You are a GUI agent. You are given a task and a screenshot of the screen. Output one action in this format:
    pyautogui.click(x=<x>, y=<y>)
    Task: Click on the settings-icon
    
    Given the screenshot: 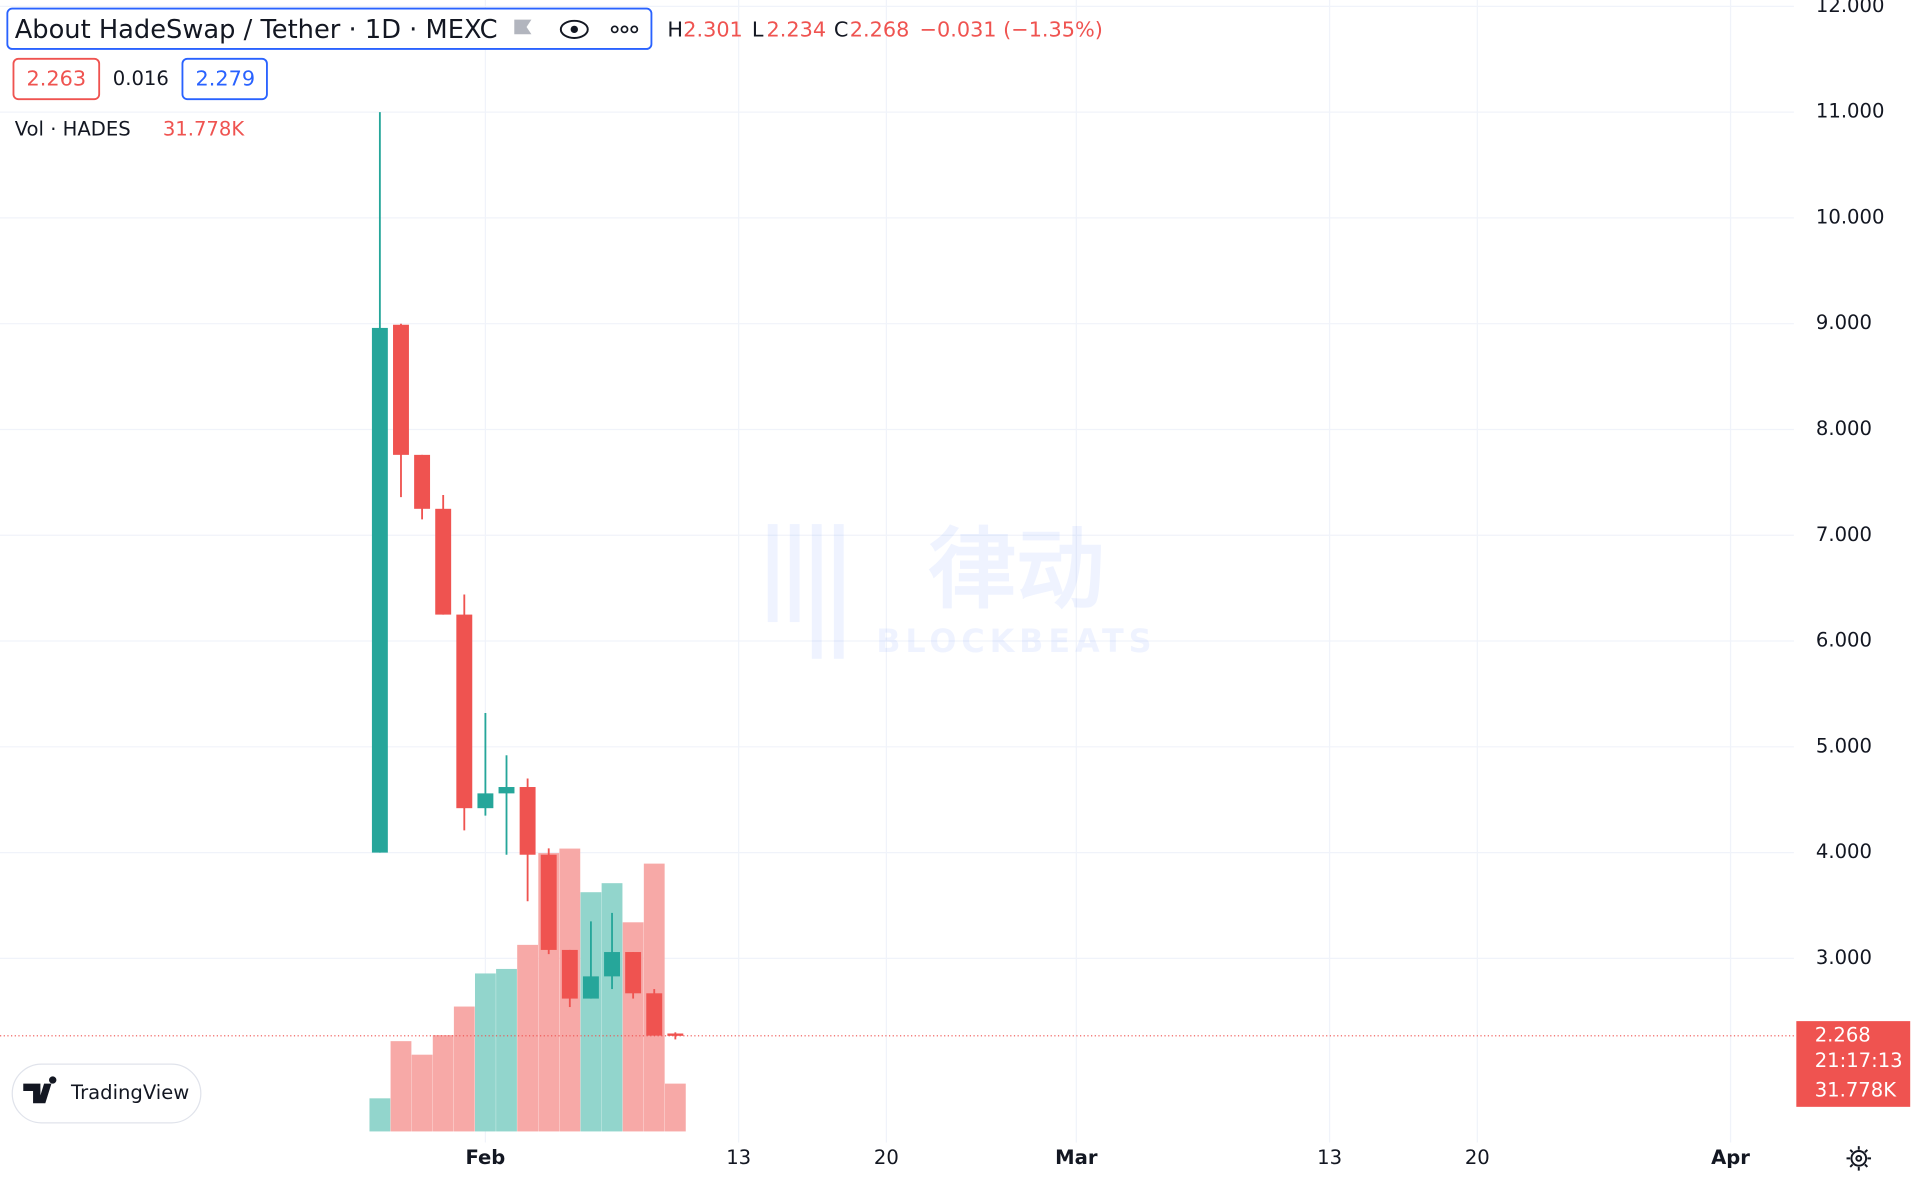 What is the action you would take?
    pyautogui.click(x=1859, y=1158)
    